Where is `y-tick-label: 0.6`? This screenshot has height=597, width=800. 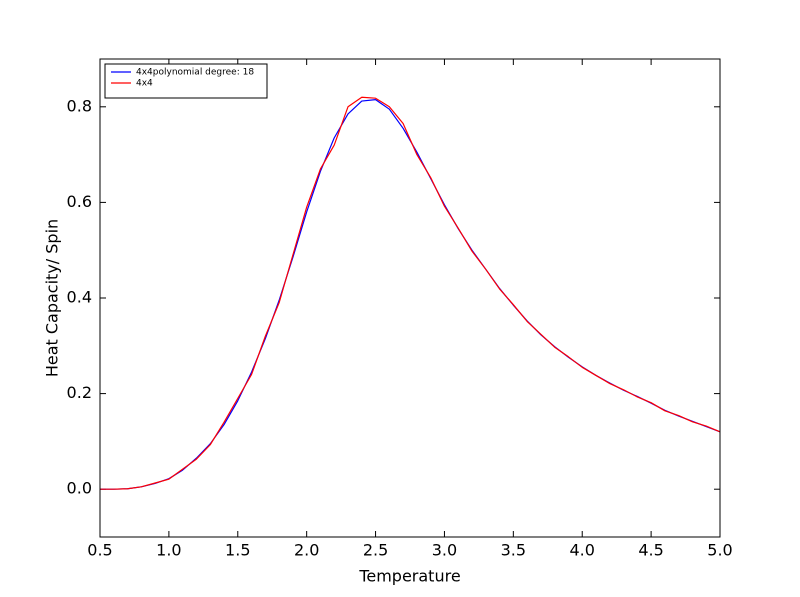
y-tick-label: 0.6 is located at coordinates (79, 201).